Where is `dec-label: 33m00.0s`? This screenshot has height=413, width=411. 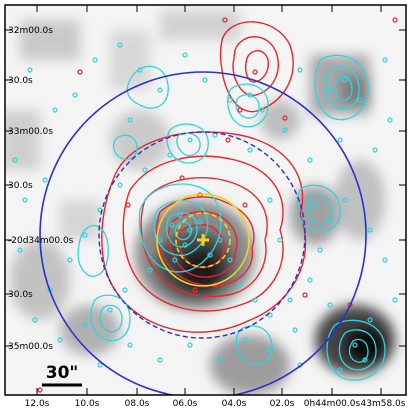
dec-label: 33m00.0s is located at coordinates (30, 132).